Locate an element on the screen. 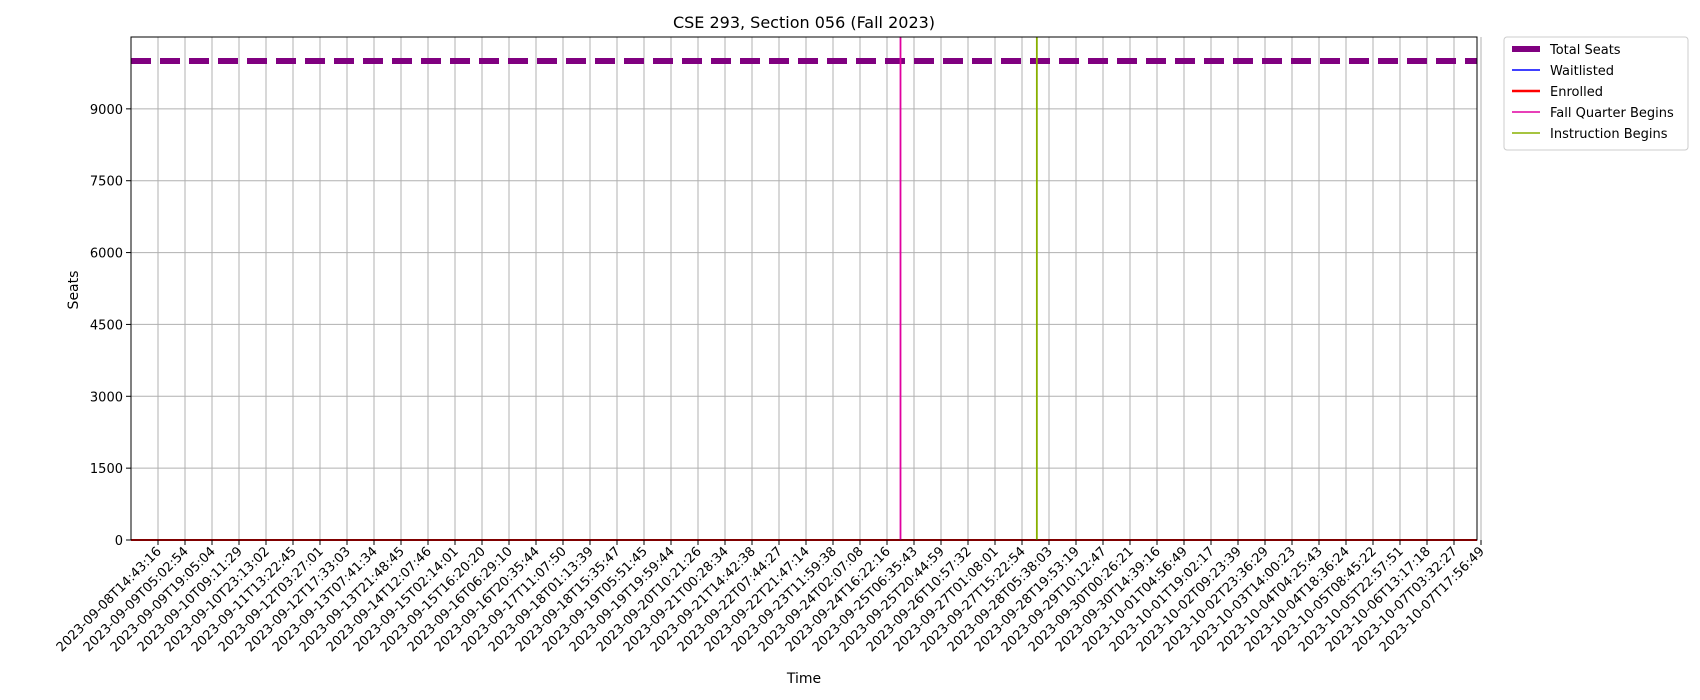 This screenshot has width=1700, height=700. legend-label: Fall Quarter Begins is located at coordinates (1612, 113).